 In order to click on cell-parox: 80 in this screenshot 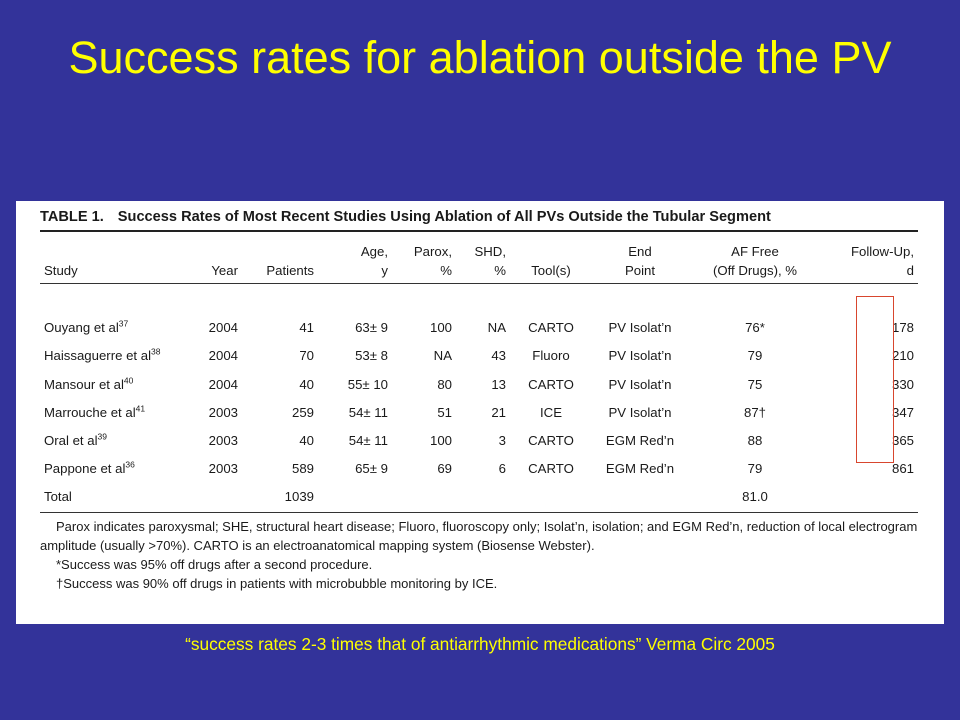, I will do `click(444, 384)`.